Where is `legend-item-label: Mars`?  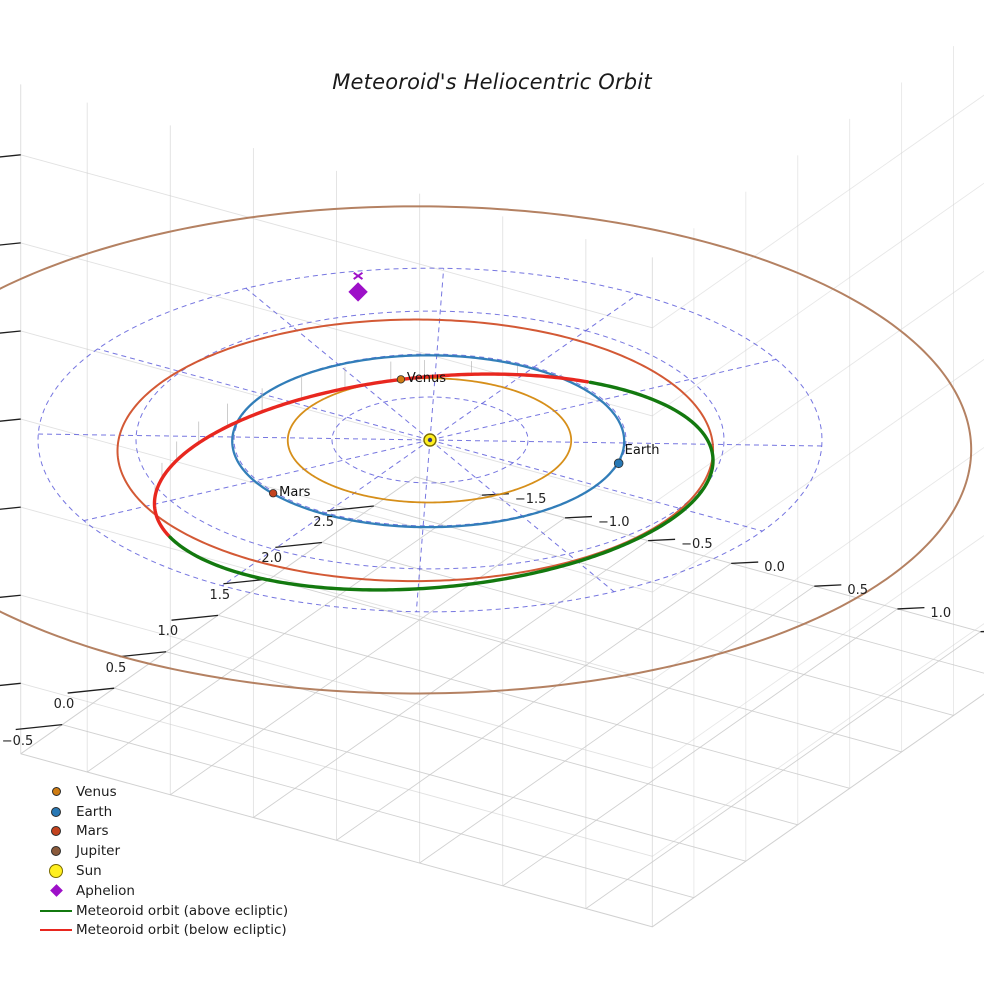 legend-item-label: Mars is located at coordinates (92, 831).